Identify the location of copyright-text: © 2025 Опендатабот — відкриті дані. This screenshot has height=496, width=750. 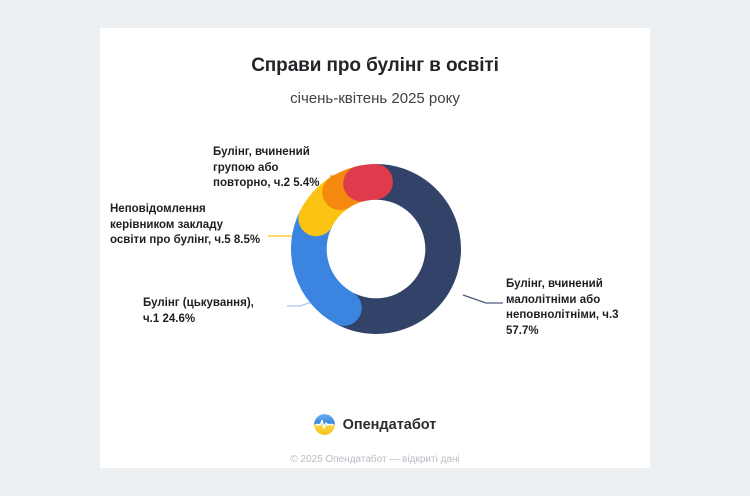
(375, 459).